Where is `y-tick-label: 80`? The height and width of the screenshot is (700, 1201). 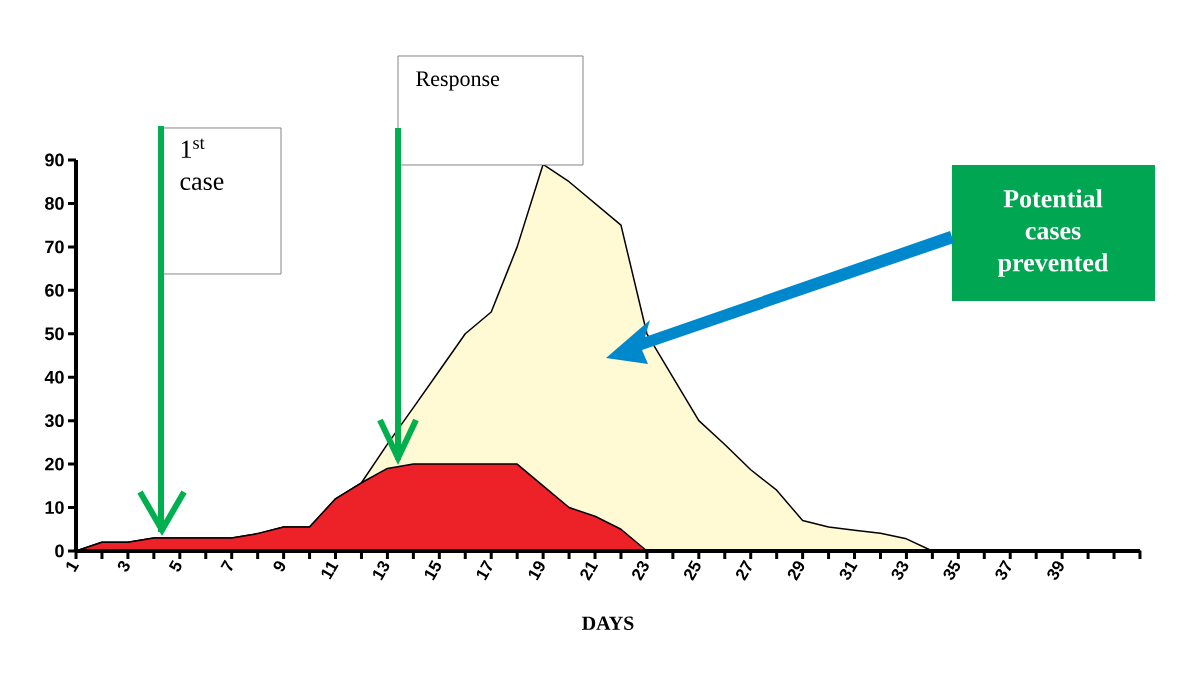 y-tick-label: 80 is located at coordinates (54, 203).